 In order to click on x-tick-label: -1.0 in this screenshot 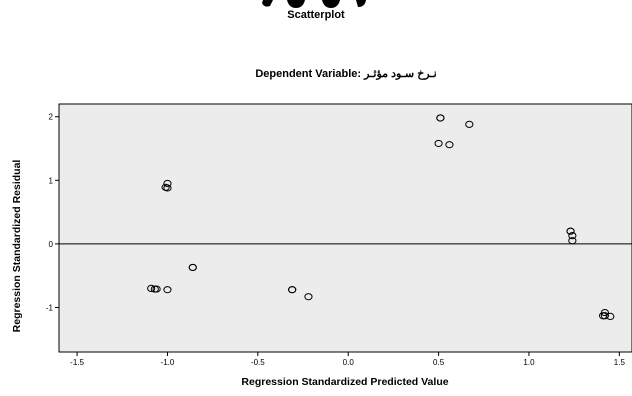, I will do `click(168, 362)`.